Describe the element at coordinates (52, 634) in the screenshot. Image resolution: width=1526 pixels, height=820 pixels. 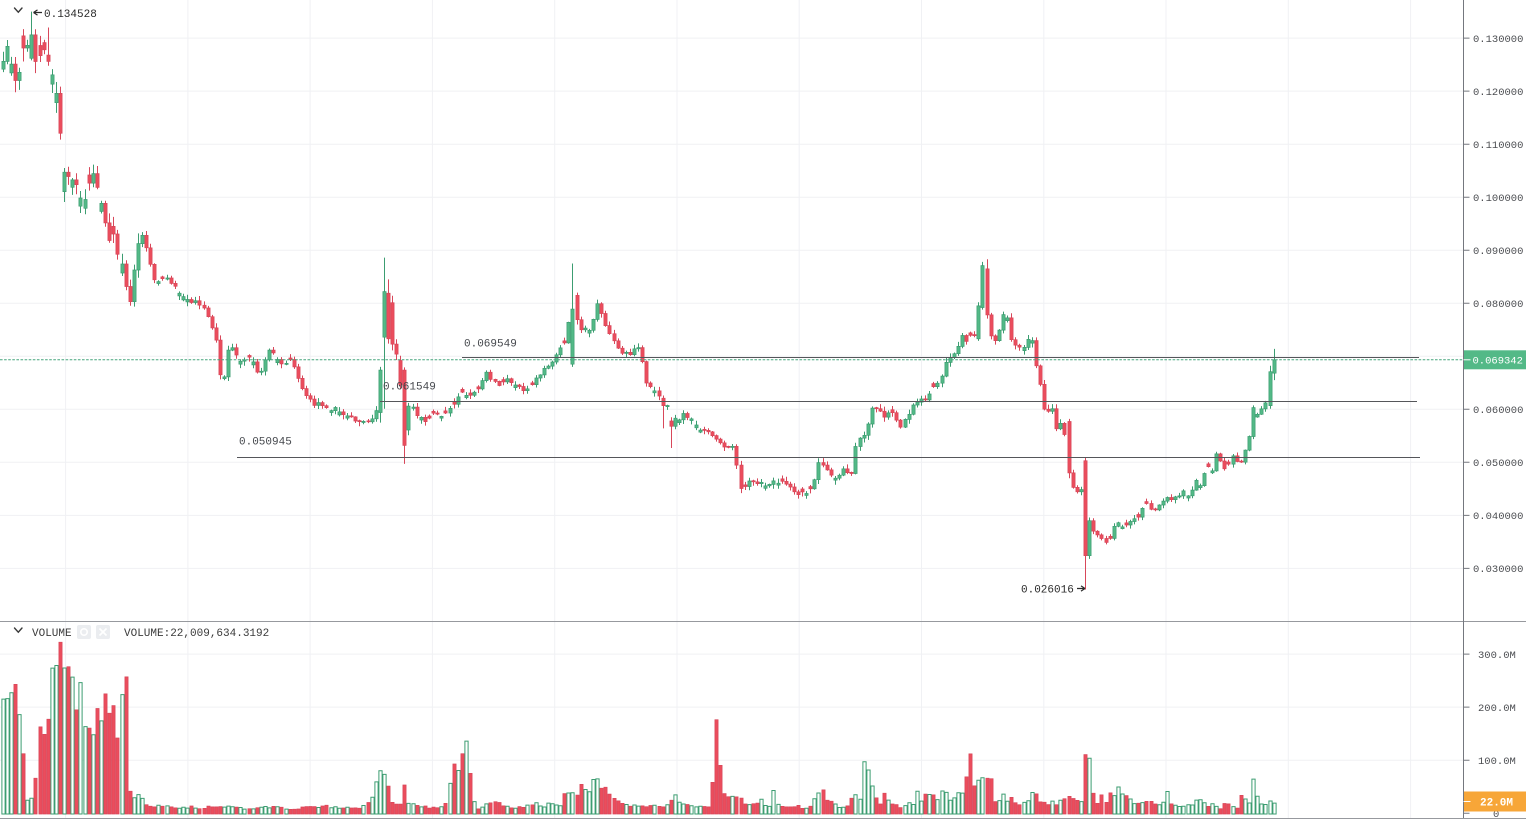
I see `svg-text: VOLUME` at that location.